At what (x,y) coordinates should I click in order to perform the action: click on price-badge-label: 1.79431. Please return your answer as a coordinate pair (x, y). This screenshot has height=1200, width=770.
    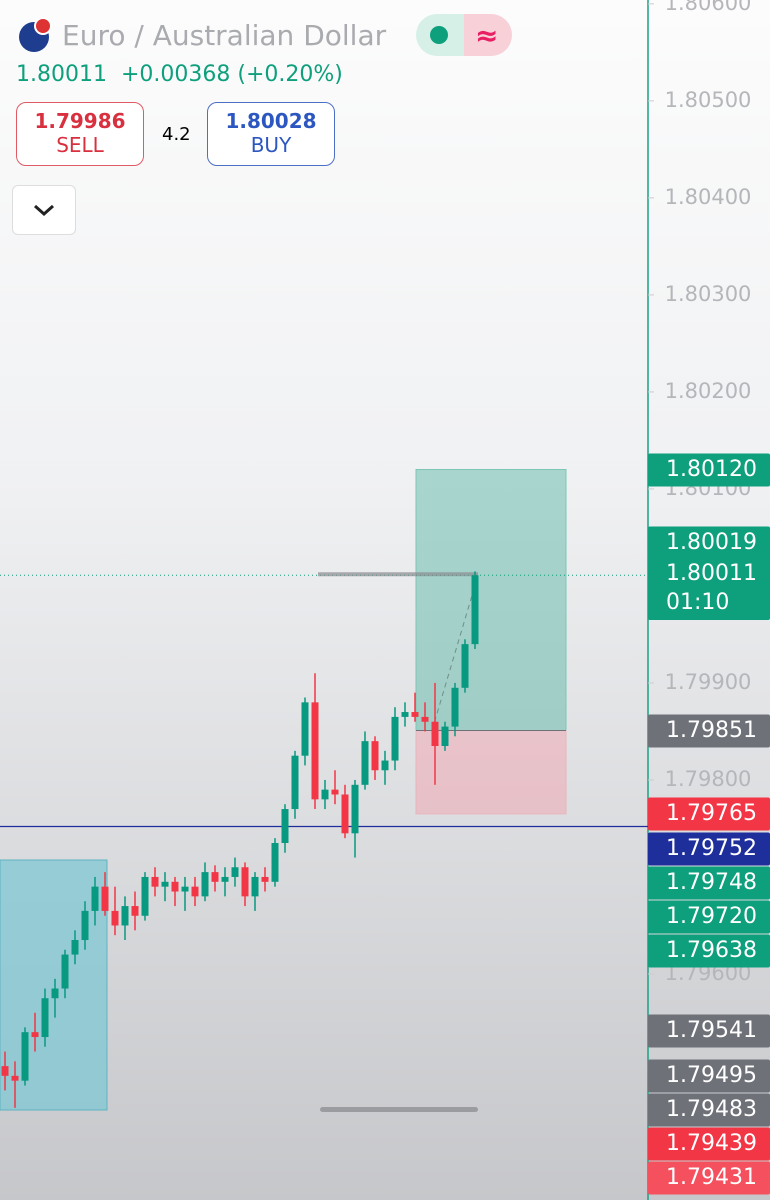
    Looking at the image, I should click on (711, 1177).